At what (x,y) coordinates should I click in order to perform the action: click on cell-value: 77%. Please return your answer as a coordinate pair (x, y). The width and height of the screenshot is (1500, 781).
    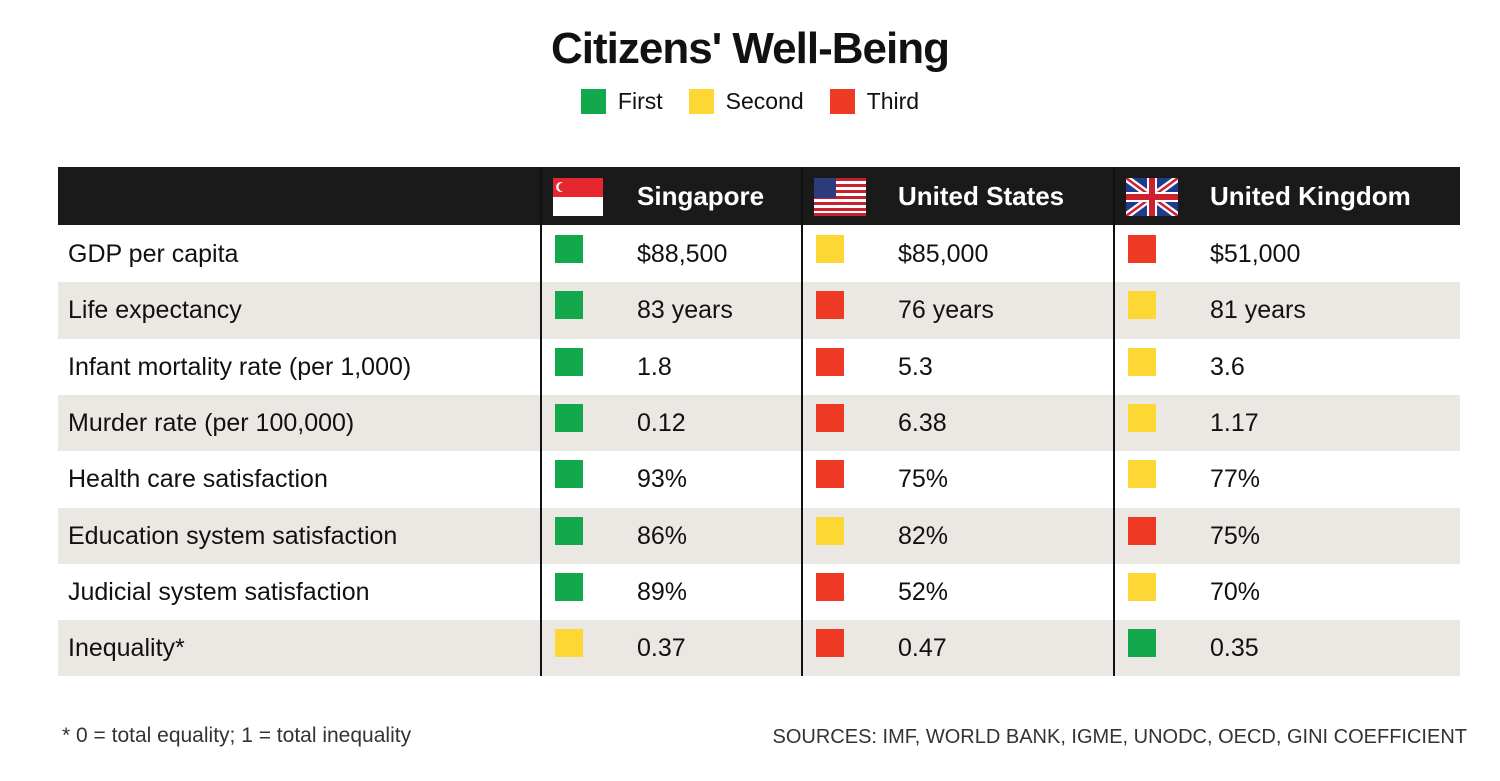
    Looking at the image, I should click on (1235, 479).